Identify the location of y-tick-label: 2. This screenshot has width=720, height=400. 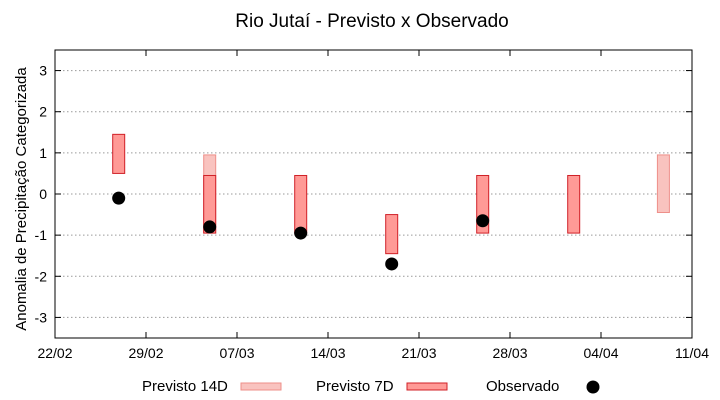
(43, 112).